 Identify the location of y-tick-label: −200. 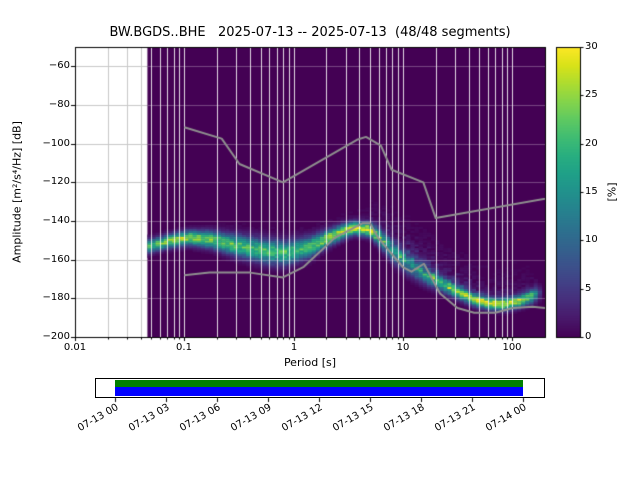
(56, 336).